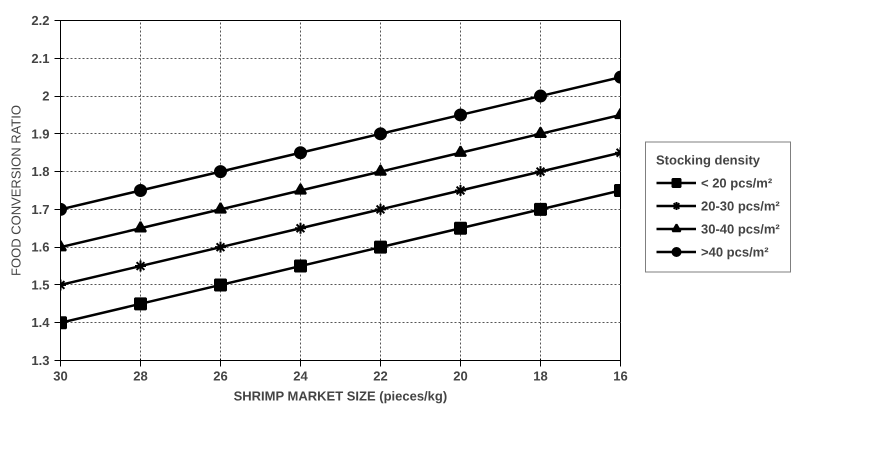 Image resolution: width=884 pixels, height=457 pixels. I want to click on y-tick-label: 2.2, so click(40, 20).